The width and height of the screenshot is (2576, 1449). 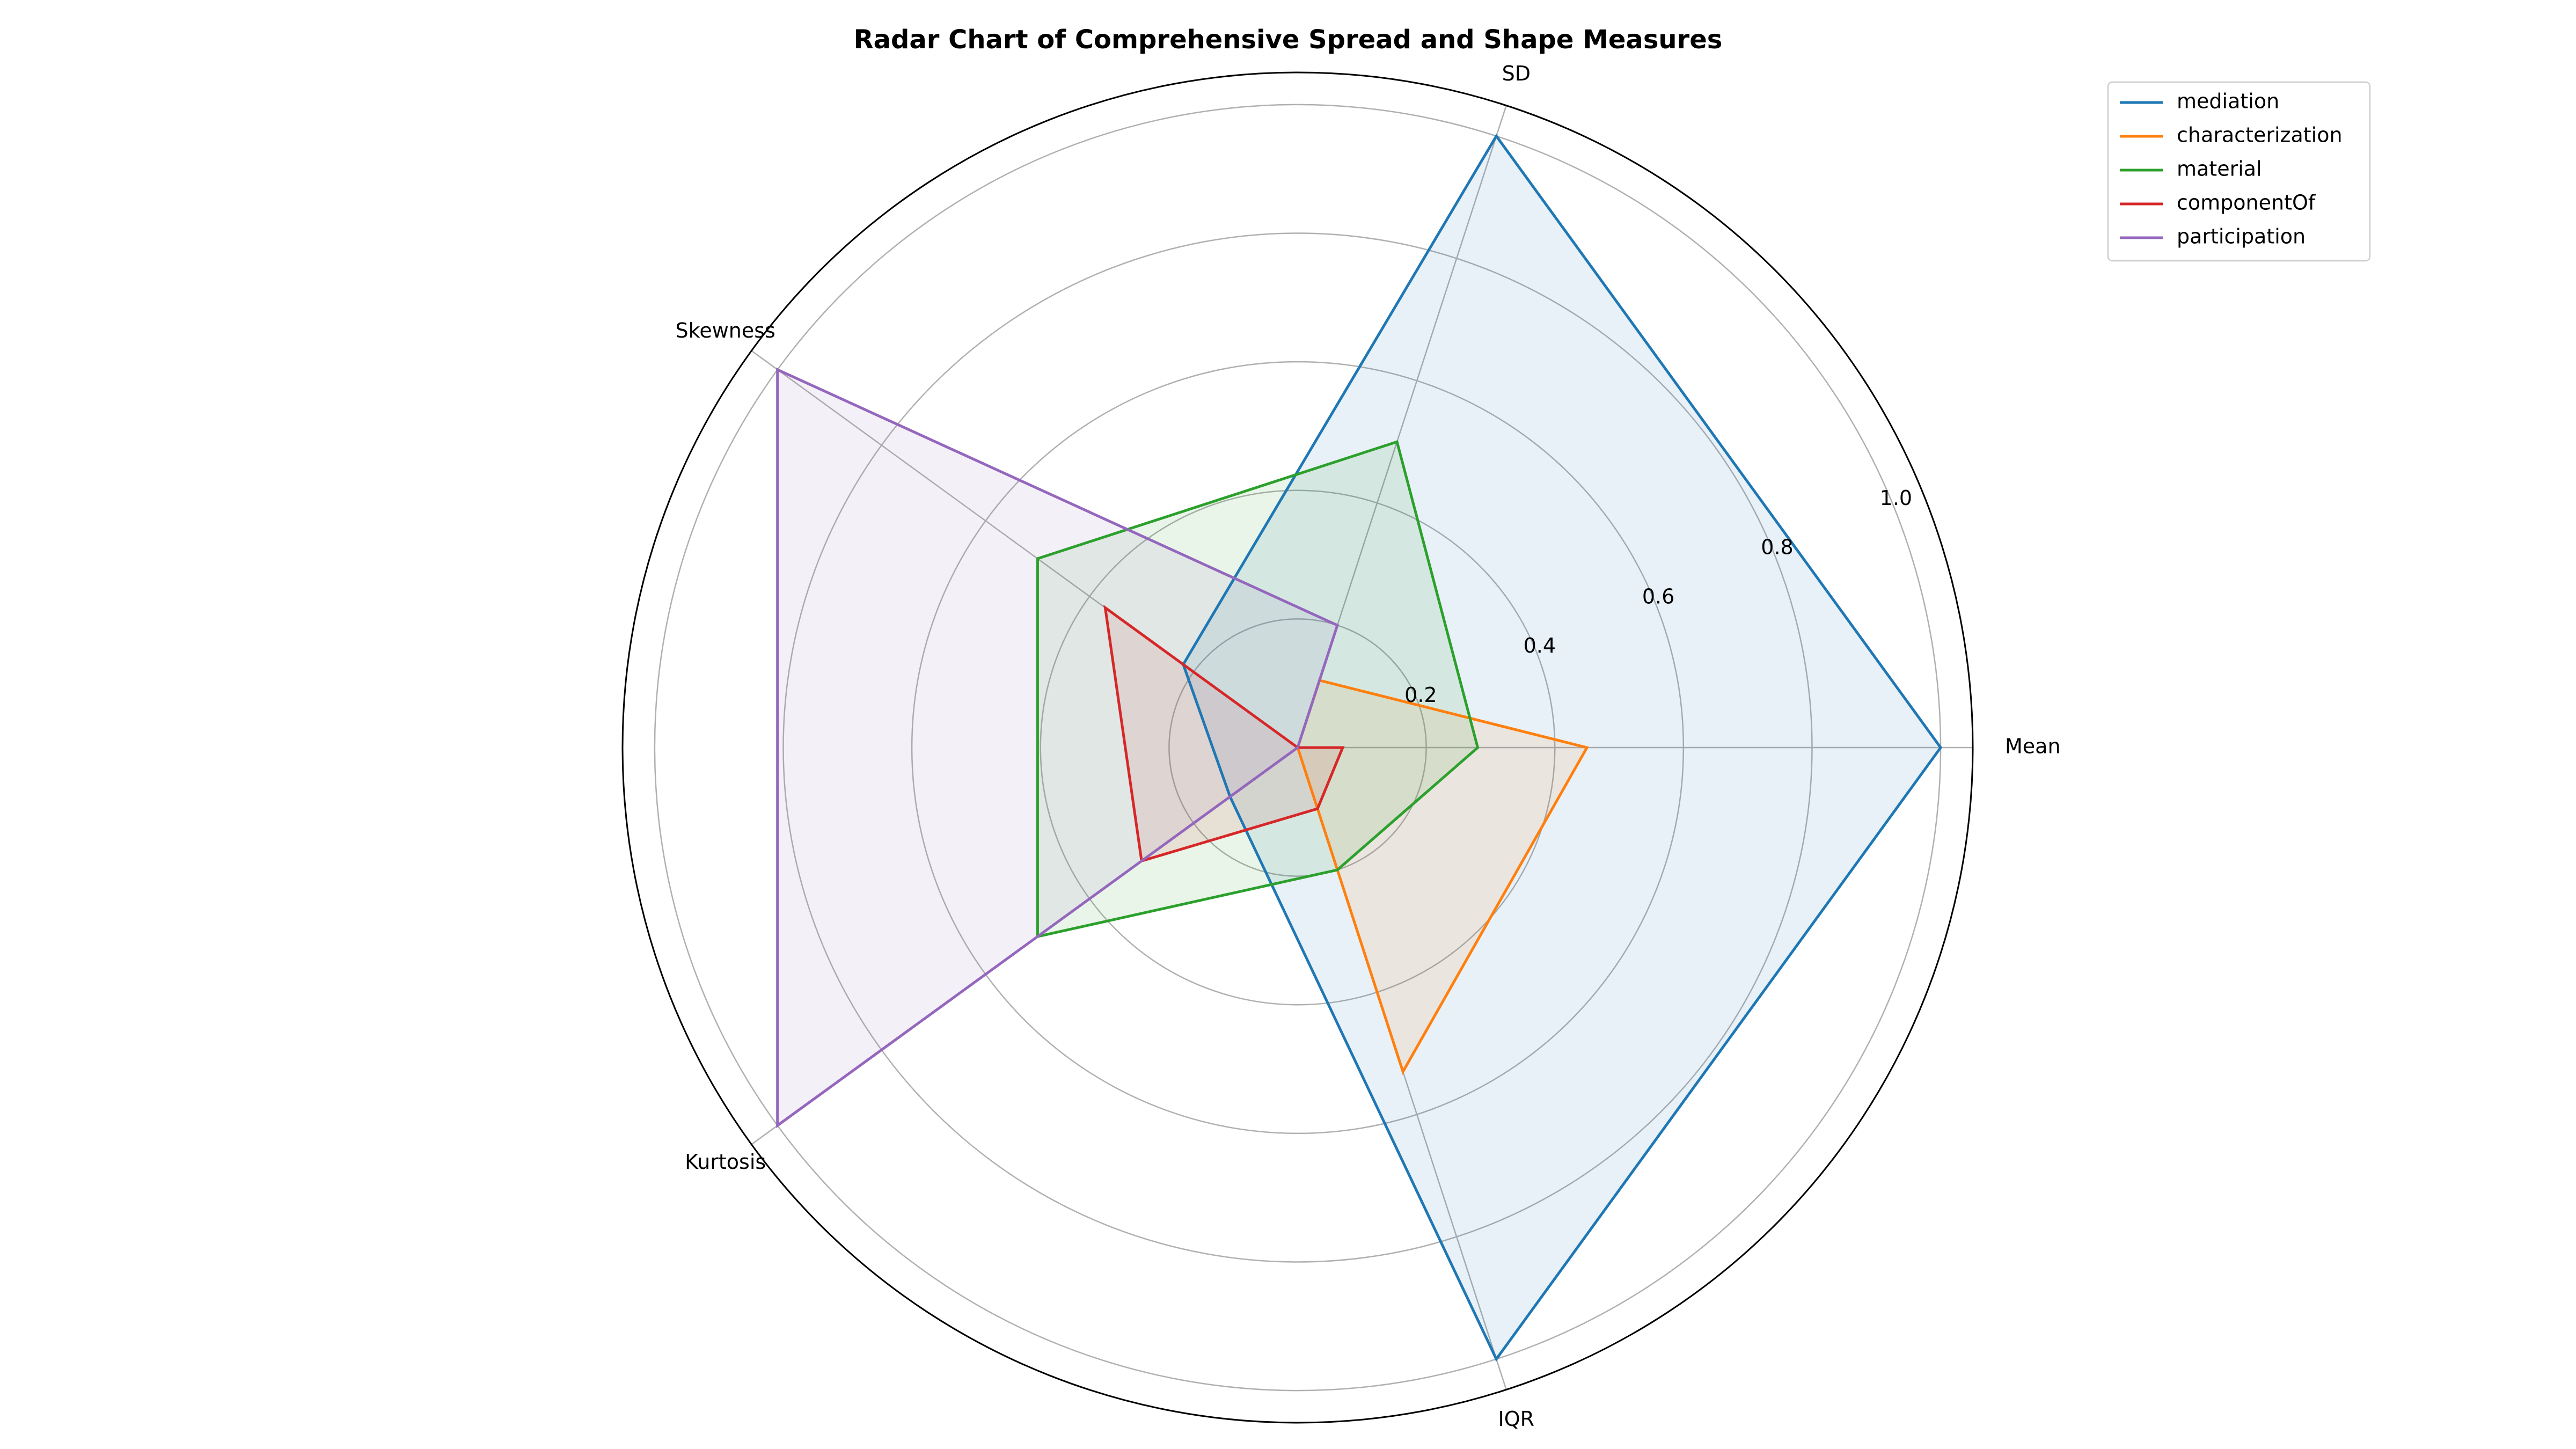 I want to click on legend-label-componentOf: componentOf, so click(x=2246, y=203).